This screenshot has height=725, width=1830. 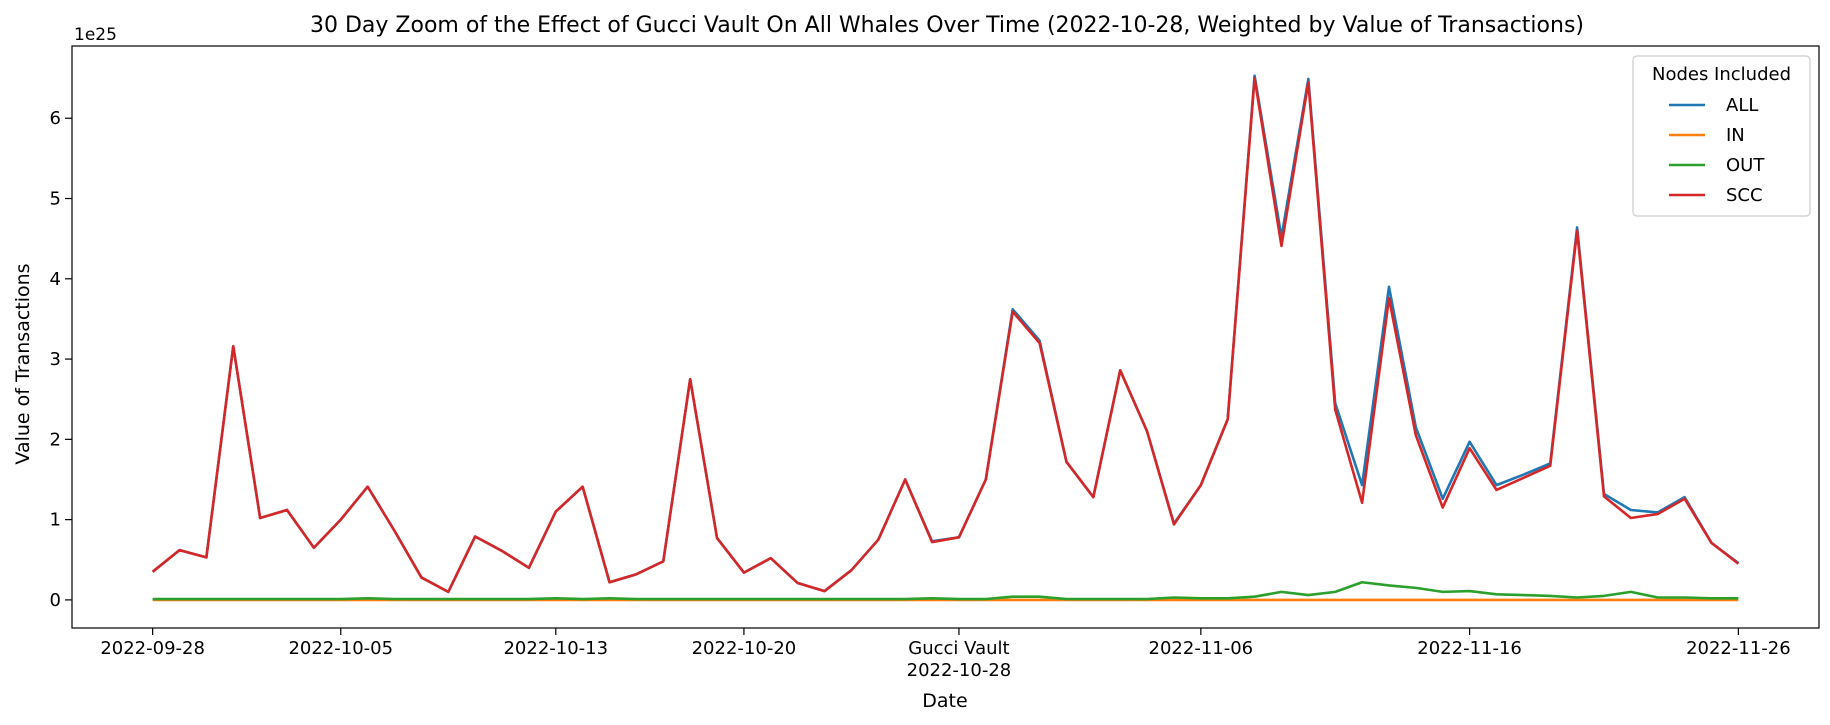 I want to click on y-tick-label: 1, so click(x=55, y=520).